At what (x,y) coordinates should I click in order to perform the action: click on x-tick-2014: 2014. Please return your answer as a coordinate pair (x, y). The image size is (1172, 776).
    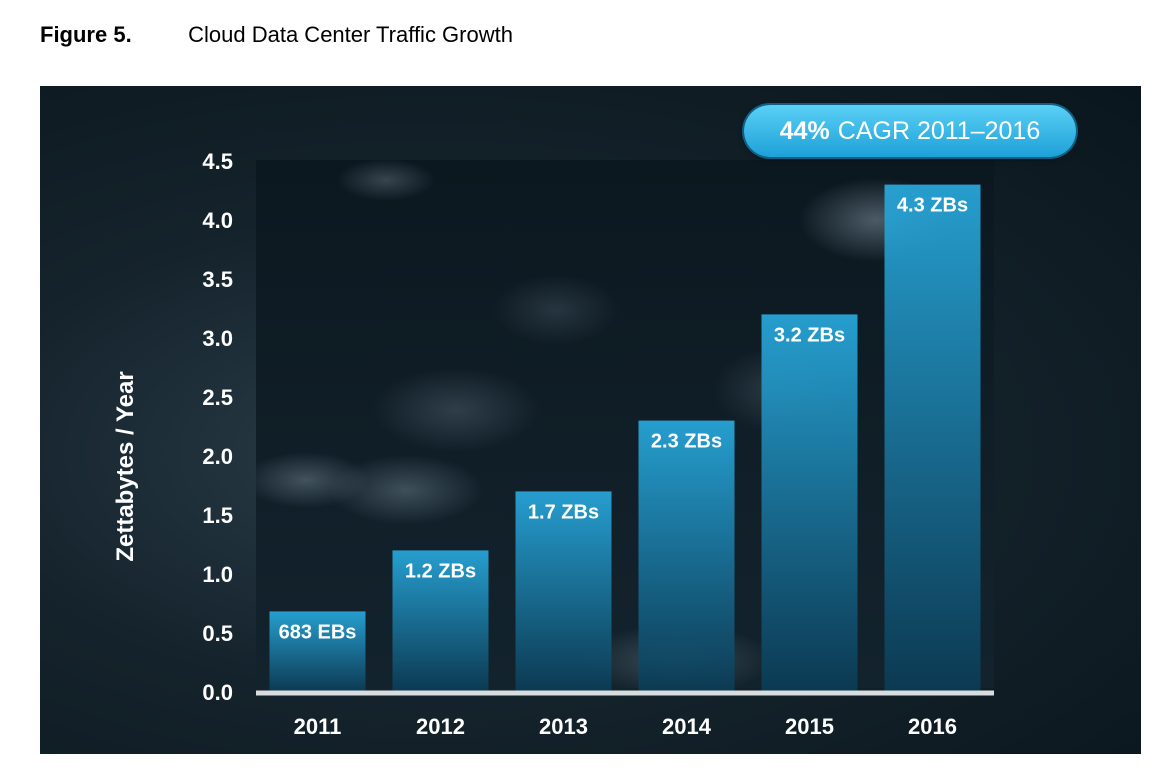
    Looking at the image, I should click on (687, 726).